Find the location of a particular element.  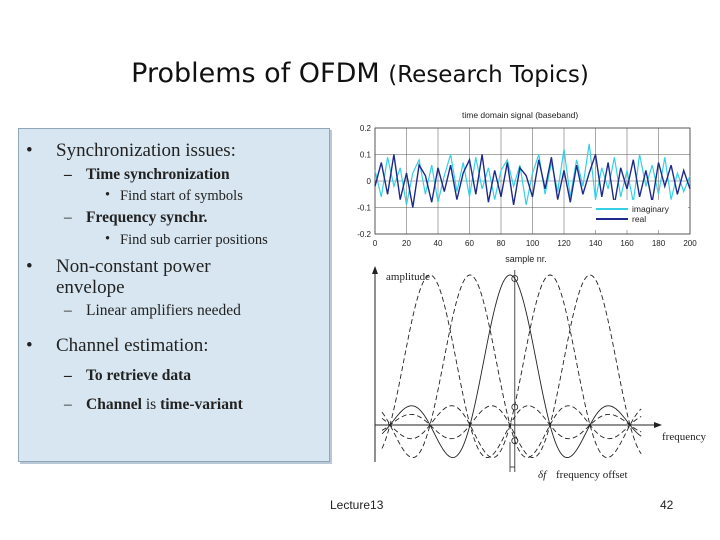

subcarrier-curve is located at coordinates (511, 366).